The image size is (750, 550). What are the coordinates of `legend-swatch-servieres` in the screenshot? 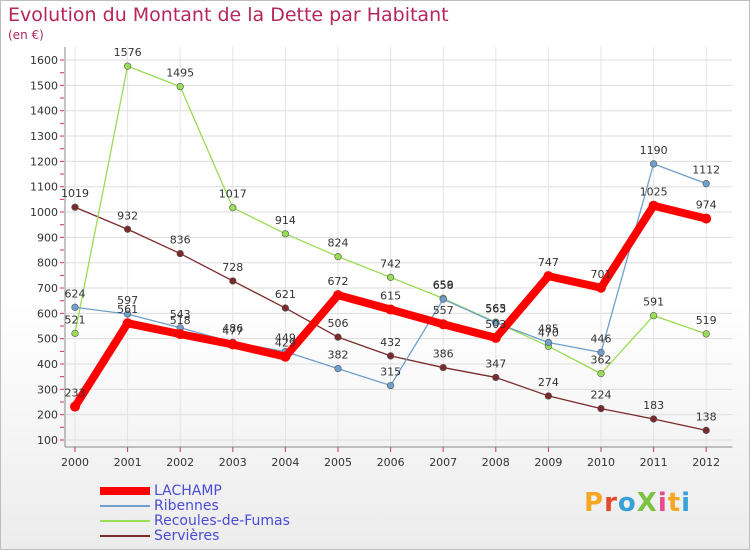 It's located at (125, 536).